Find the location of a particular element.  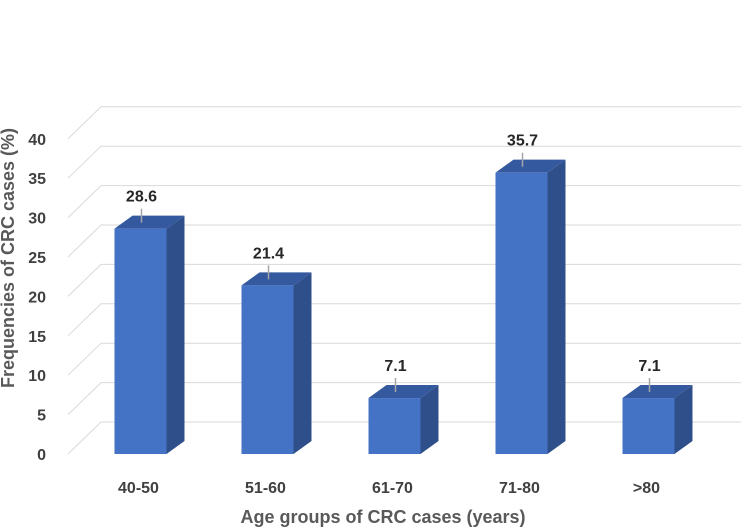

y-tick-label: 35 is located at coordinates (37, 179).